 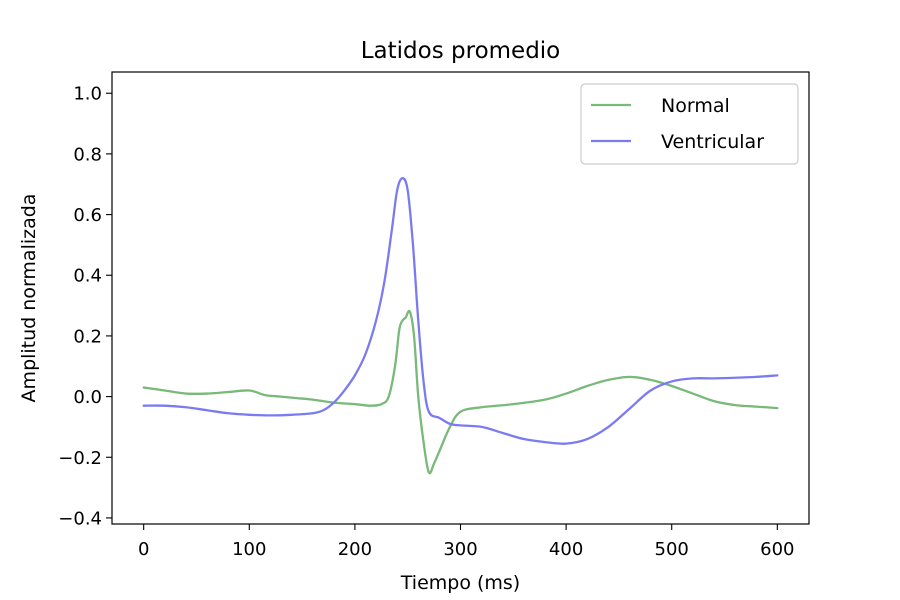 I want to click on y-tick-label: 0.0, so click(x=87, y=397).